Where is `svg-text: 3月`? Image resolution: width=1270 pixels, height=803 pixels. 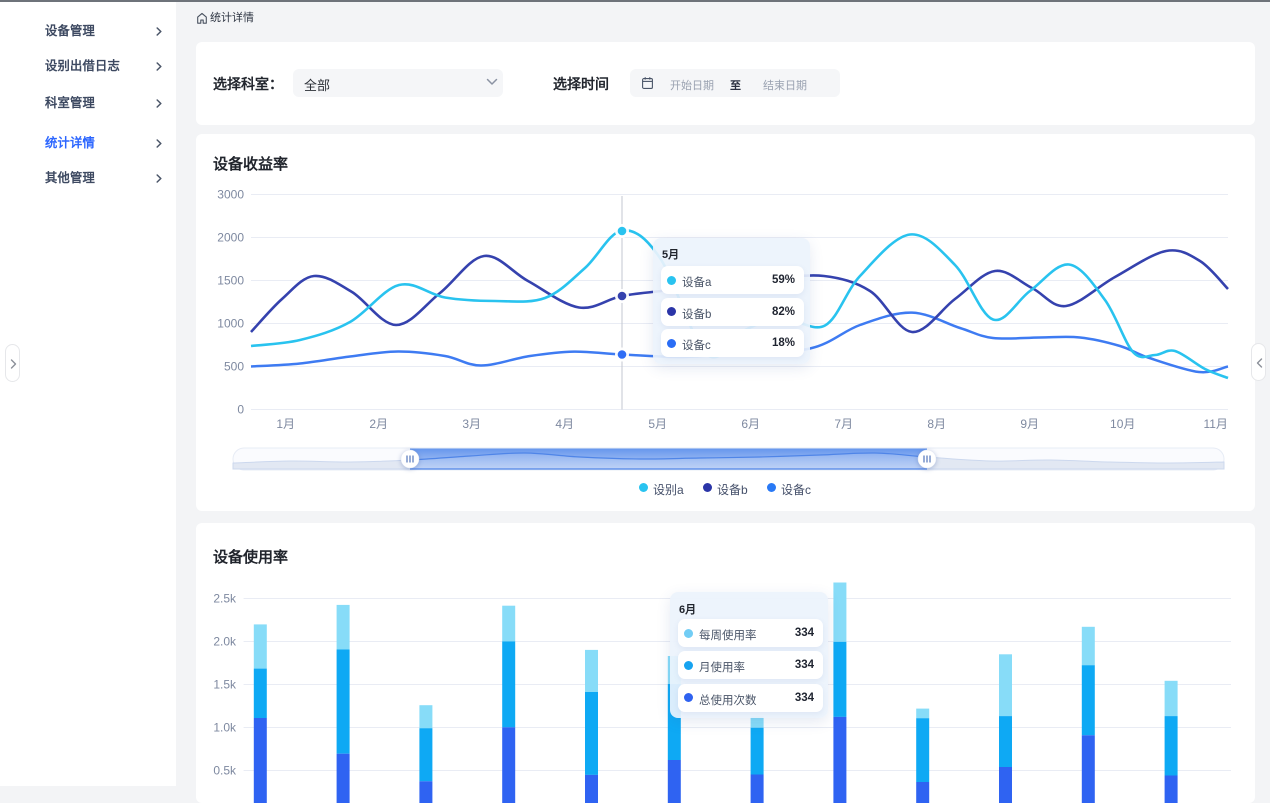
svg-text: 3月 is located at coordinates (471, 424).